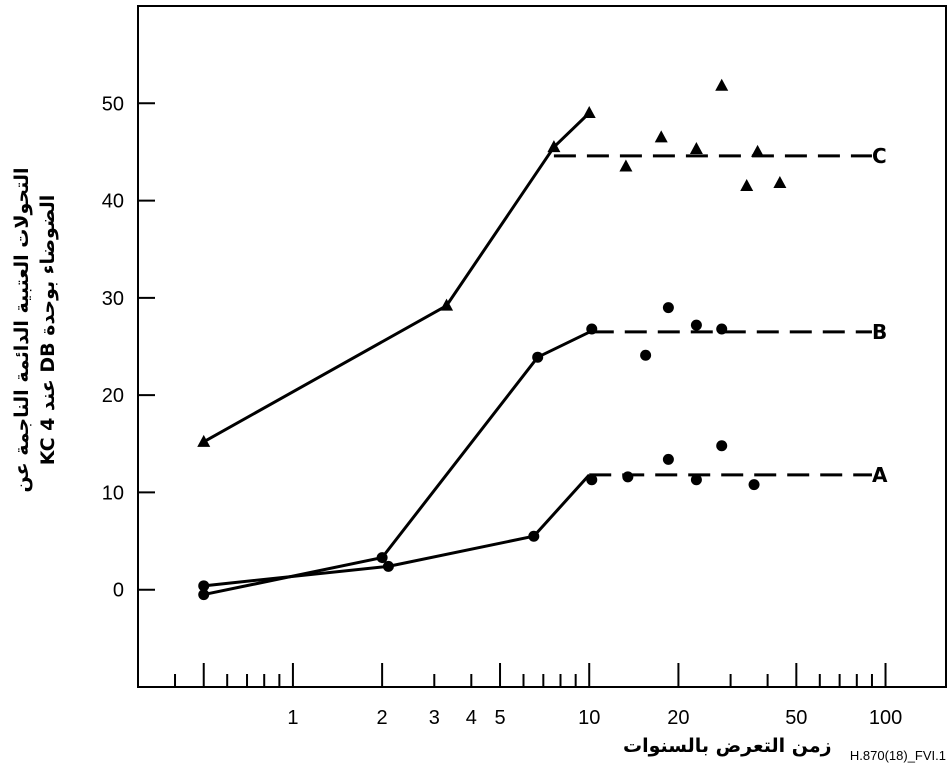 This screenshot has height=767, width=952. I want to click on y-axis-title-line-2: الضوضاء بوحدة DB عند 4 KC, so click(48, 330).